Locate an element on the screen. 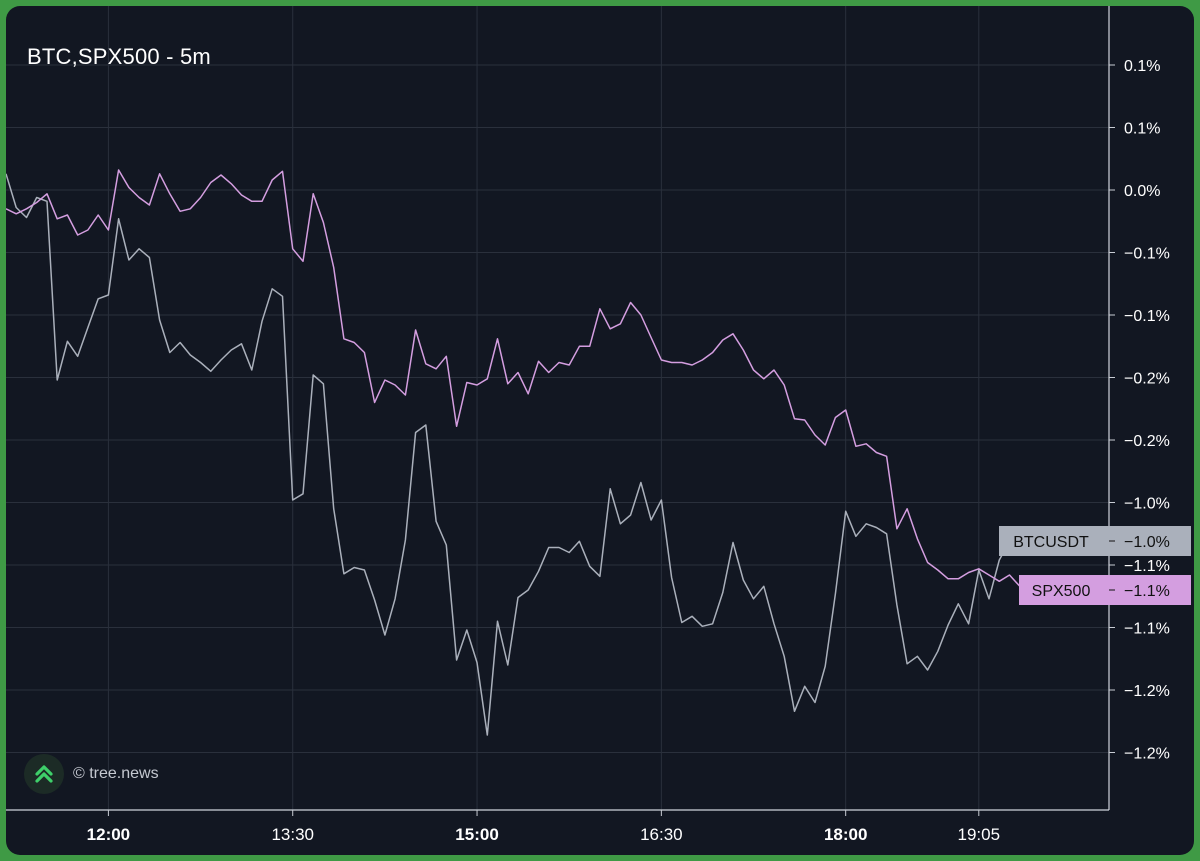 The width and height of the screenshot is (1200, 861). x-tick-label: 18:00 is located at coordinates (845, 834).